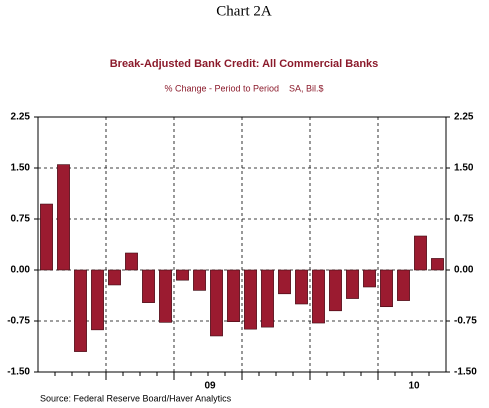 Image resolution: width=489 pixels, height=408 pixels. What do you see at coordinates (18, 372) in the screenshot?
I see `y-tick-label: -1.50` at bounding box center [18, 372].